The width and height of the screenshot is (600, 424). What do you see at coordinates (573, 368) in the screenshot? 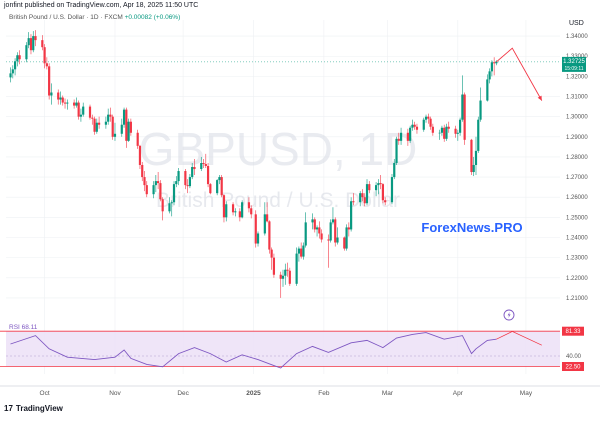
I see `rsi-level-label: 22.50` at bounding box center [573, 368].